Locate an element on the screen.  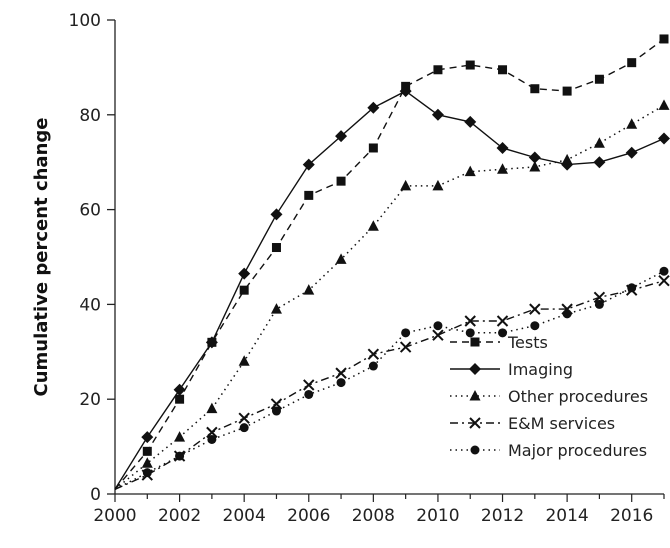
y-tick-label: 40 is located at coordinates (90, 305).